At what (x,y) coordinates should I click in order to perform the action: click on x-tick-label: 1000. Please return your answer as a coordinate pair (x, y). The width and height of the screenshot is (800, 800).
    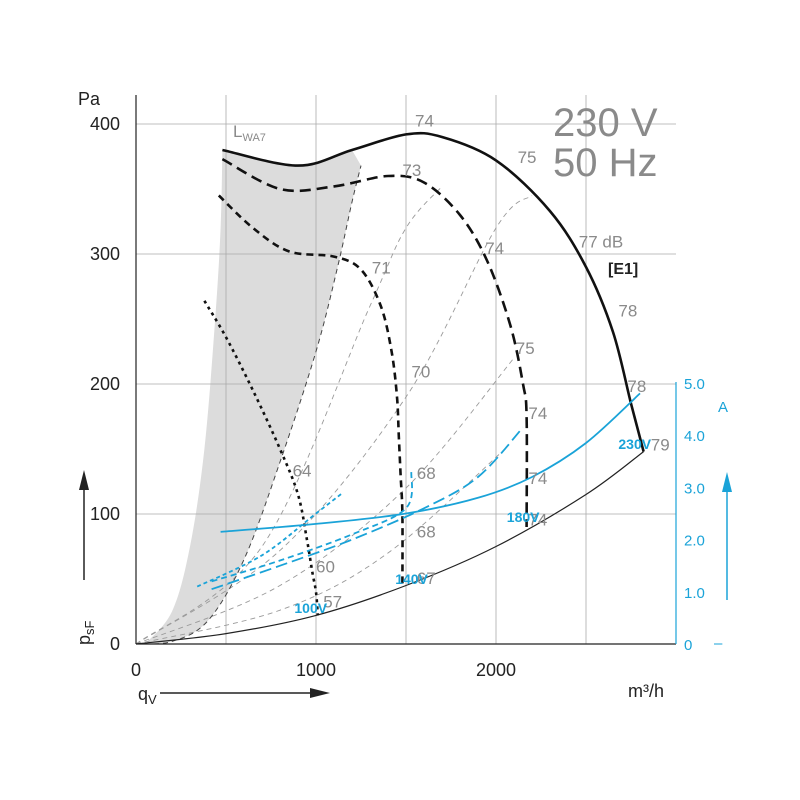
    Looking at the image, I should click on (316, 670).